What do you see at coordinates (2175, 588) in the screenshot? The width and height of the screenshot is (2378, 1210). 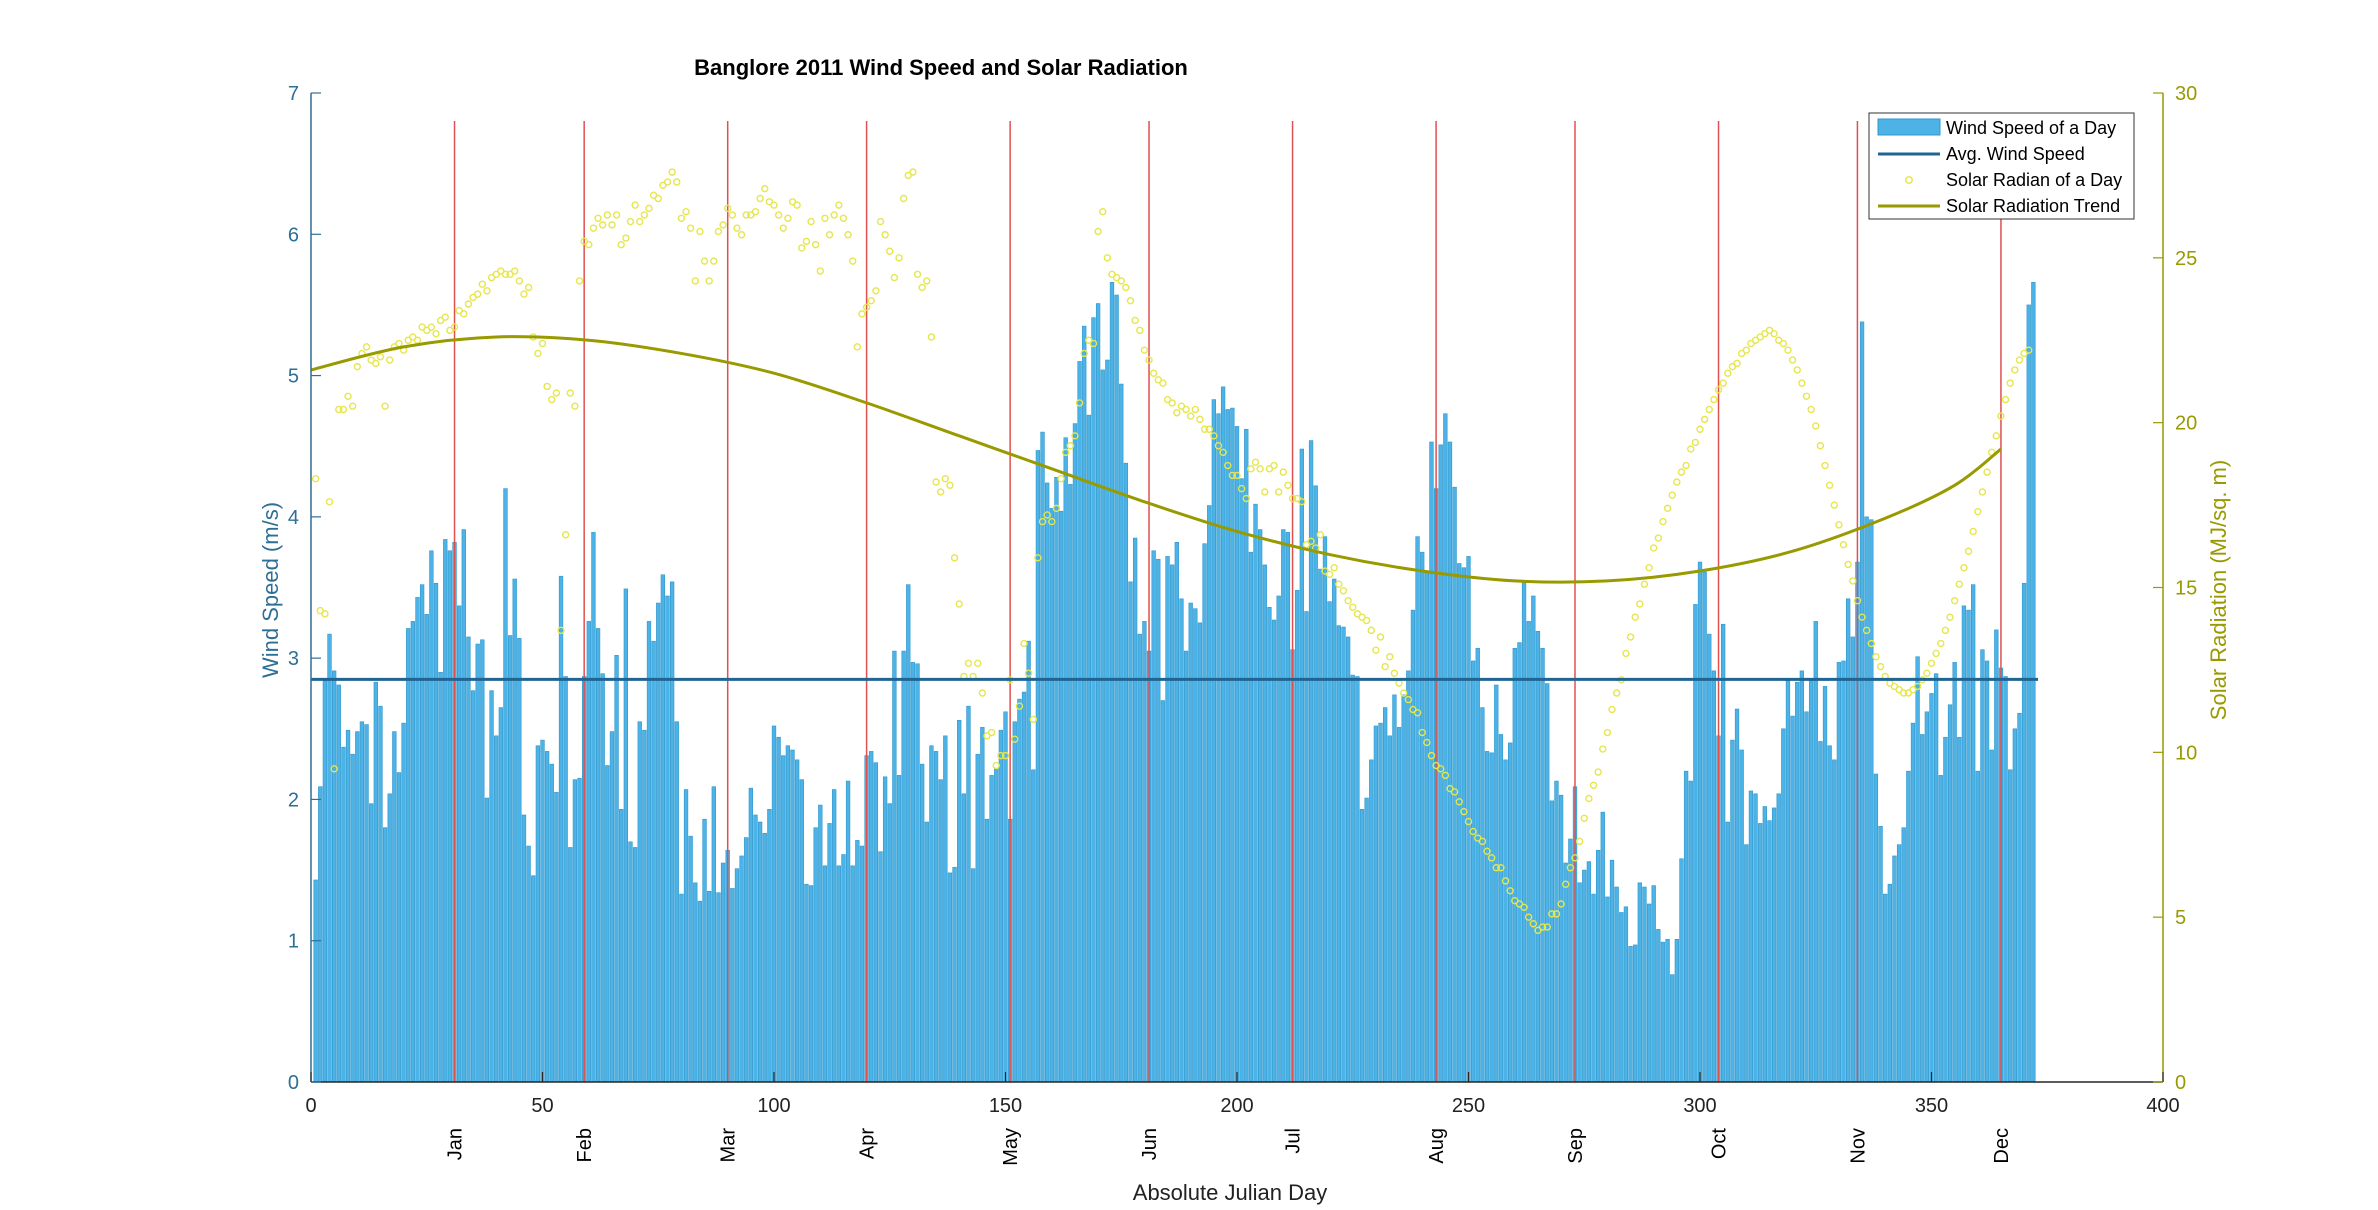 I see `y-right-ticks: 0 5 10 15 20 25 30` at bounding box center [2175, 588].